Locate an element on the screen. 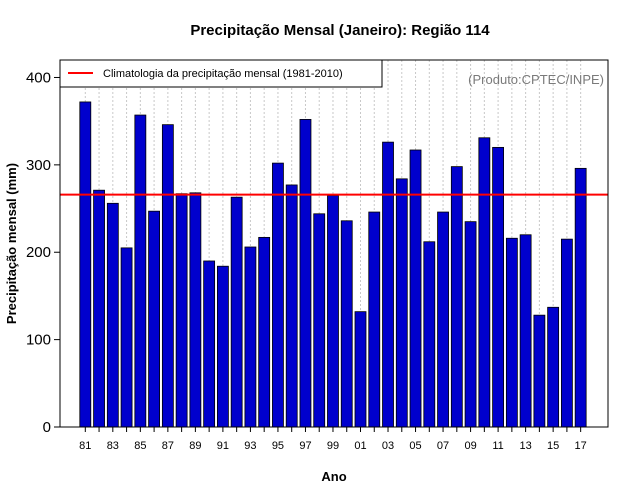  x-tick-label: 99 is located at coordinates (333, 446).